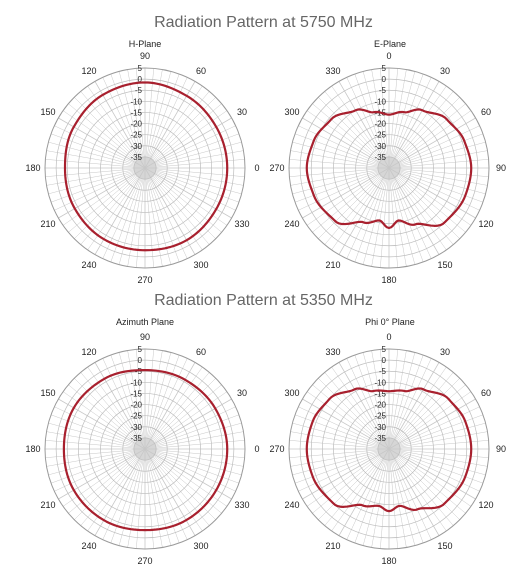 This screenshot has height=582, width=527. Describe the element at coordinates (145, 322) in the screenshot. I see `plot-title-azimuth-plane: Azimuth Plane` at that location.